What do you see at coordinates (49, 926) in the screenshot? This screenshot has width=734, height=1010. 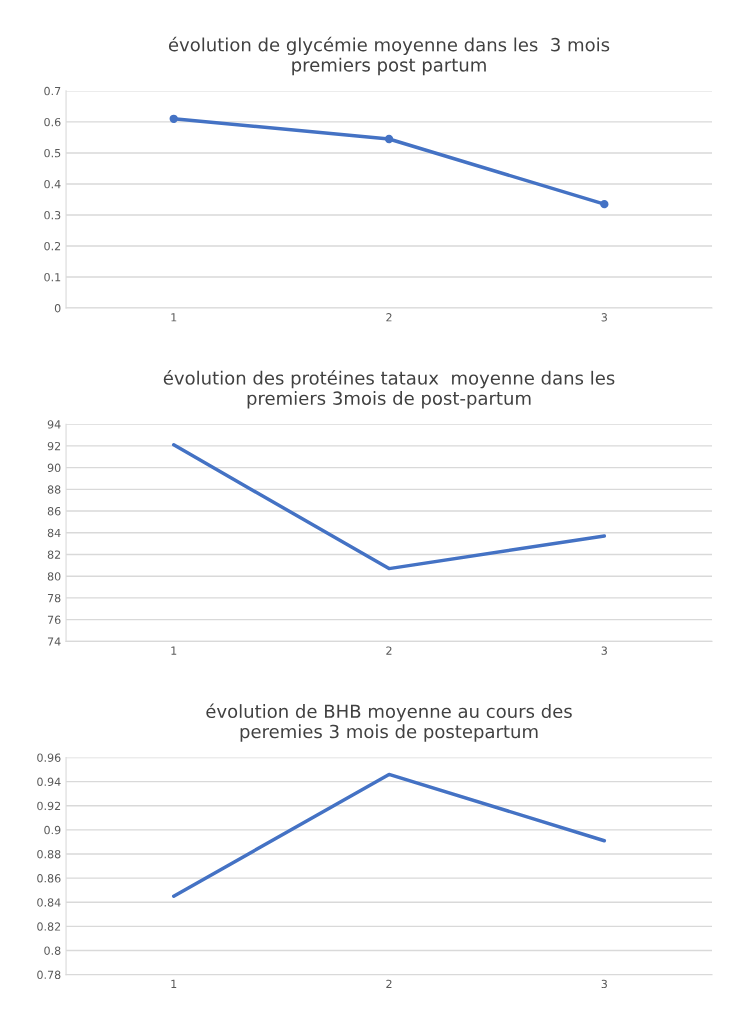 I see `y-tick-label: 0.82` at bounding box center [49, 926].